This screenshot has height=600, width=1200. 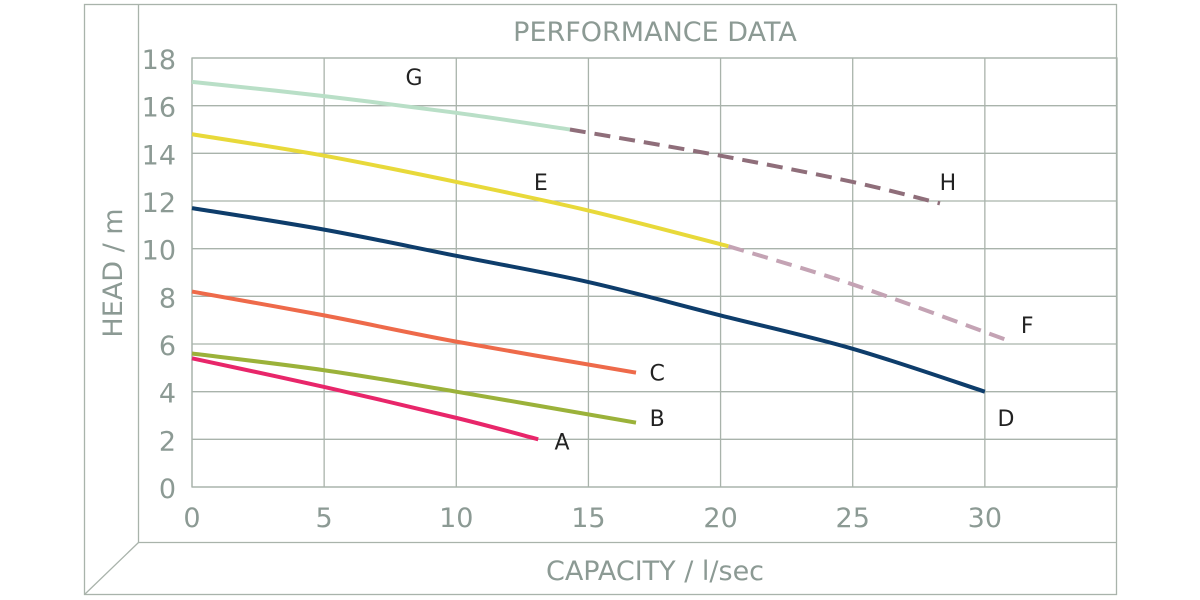 What do you see at coordinates (655, 571) in the screenshot?
I see `x-axis-label: CAPACITY / l/sec` at bounding box center [655, 571].